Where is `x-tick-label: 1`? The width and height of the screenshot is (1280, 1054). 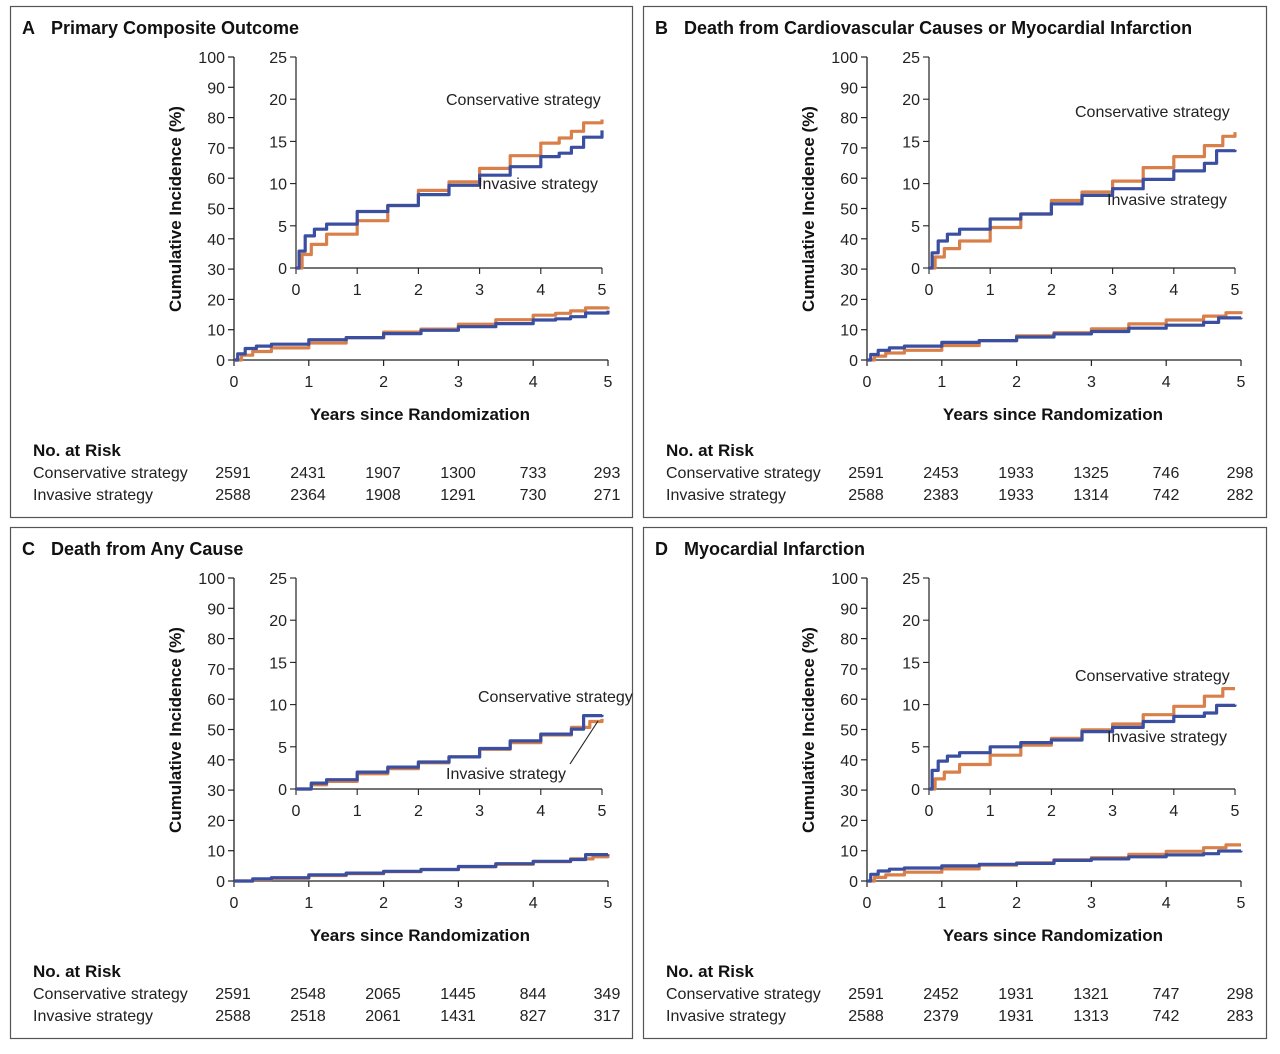
x-tick-label: 1 is located at coordinates (308, 382).